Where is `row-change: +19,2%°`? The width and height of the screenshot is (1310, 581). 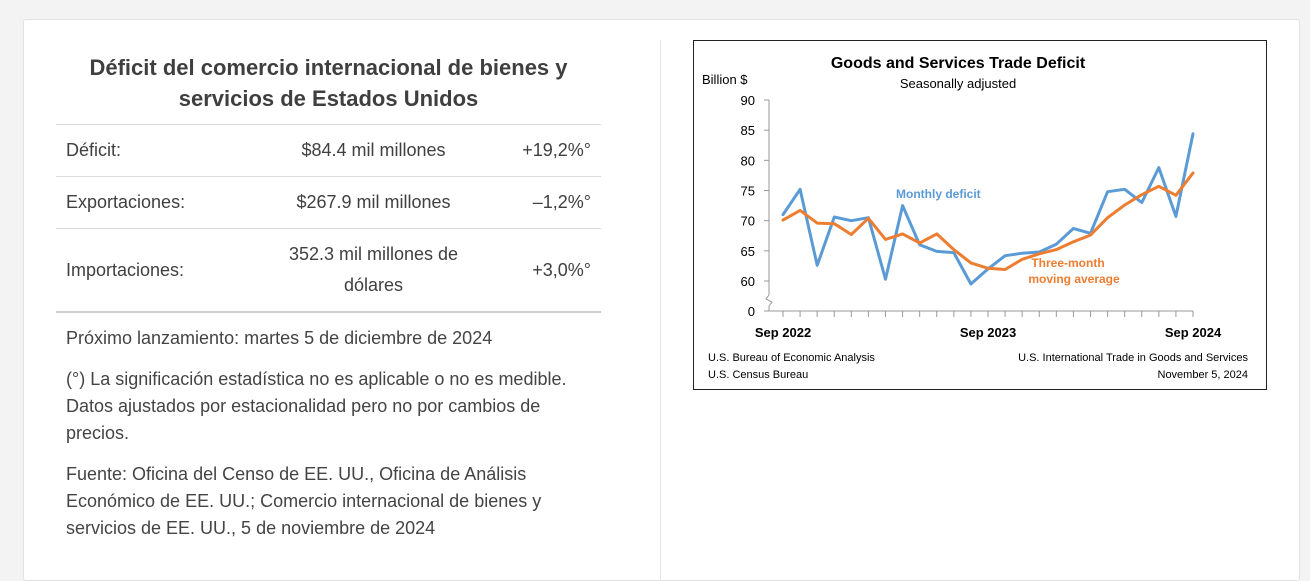
row-change: +19,2%° is located at coordinates (546, 150).